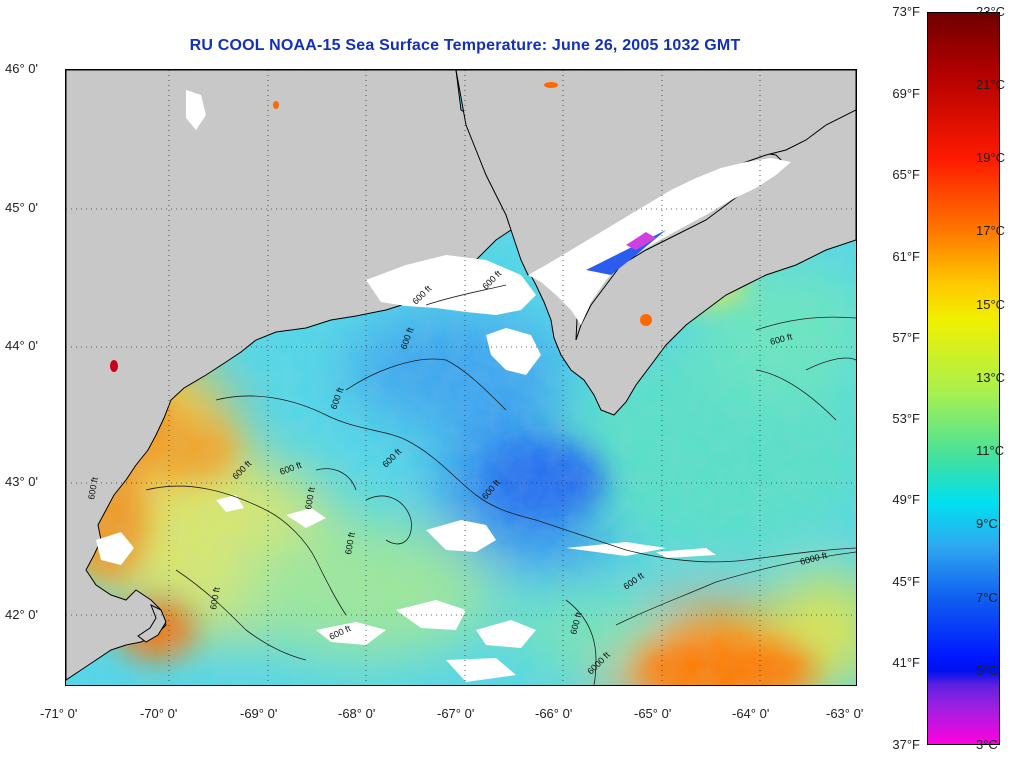 This screenshot has height=761, width=1016. What do you see at coordinates (21, 614) in the screenshot?
I see `latitude-label: 42° 0'` at bounding box center [21, 614].